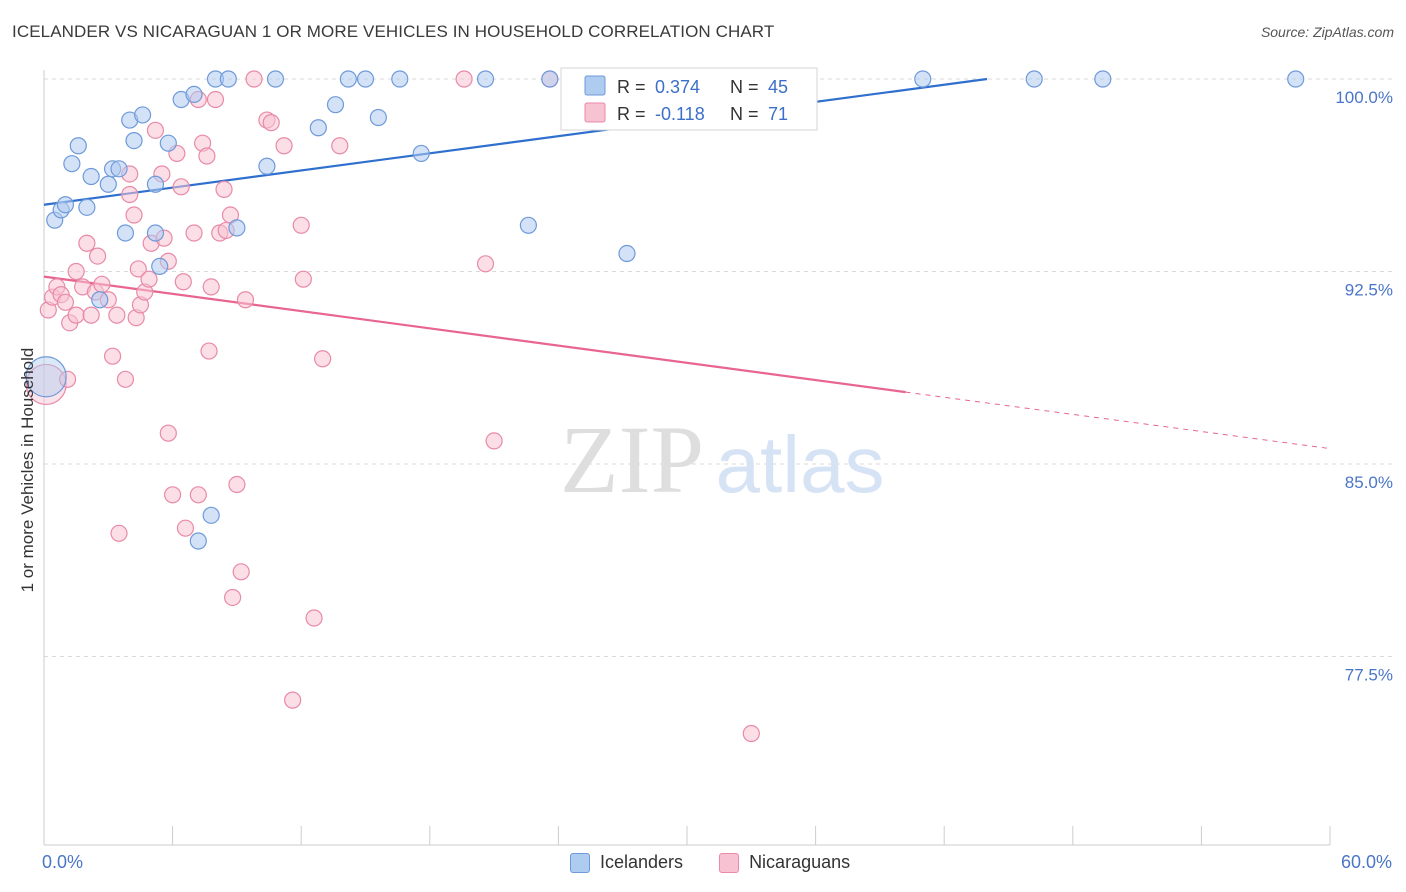 The image size is (1406, 892). What do you see at coordinates (800, 464) in the screenshot?
I see `watermark-atlas: atlas` at bounding box center [800, 464].